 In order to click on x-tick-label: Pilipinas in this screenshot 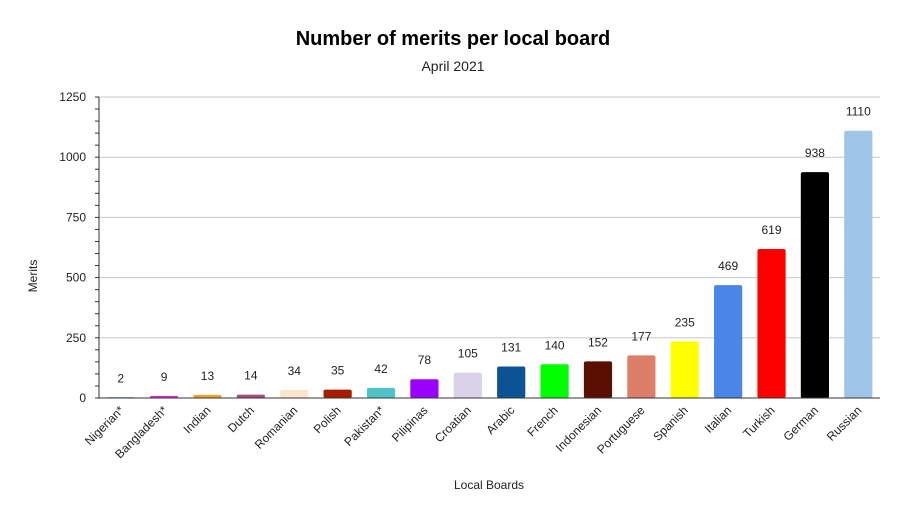, I will do `click(410, 424)`.